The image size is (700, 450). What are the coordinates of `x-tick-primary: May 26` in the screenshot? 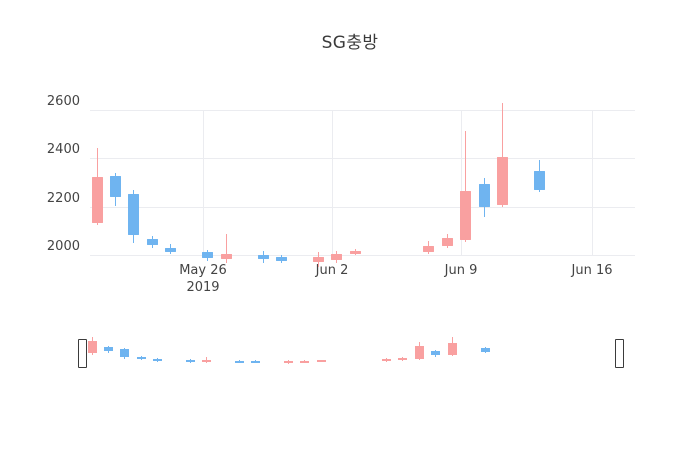 It's located at (203, 270).